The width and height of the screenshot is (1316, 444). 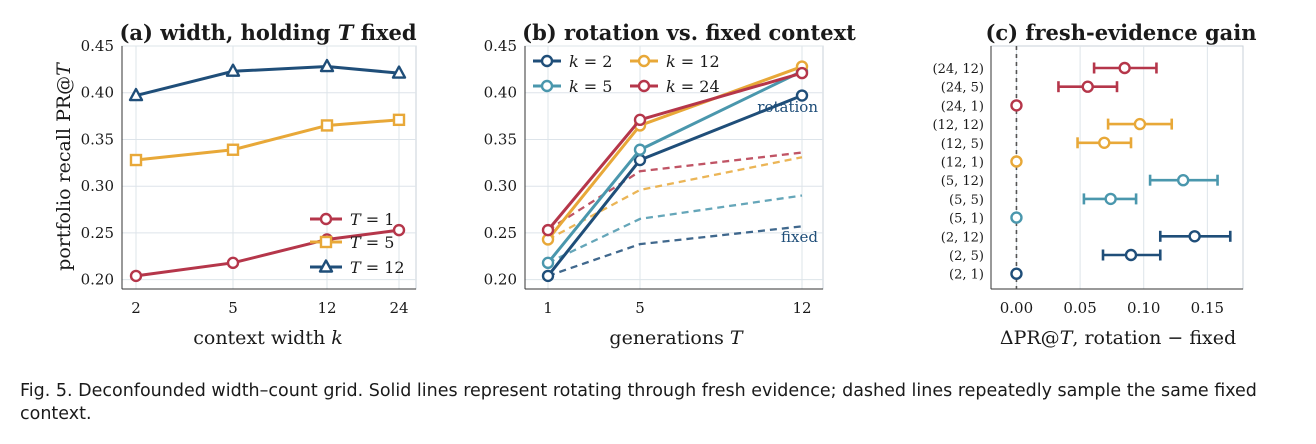 What do you see at coordinates (693, 61) in the screenshot?
I see `legend-label: k = 12` at bounding box center [693, 61].